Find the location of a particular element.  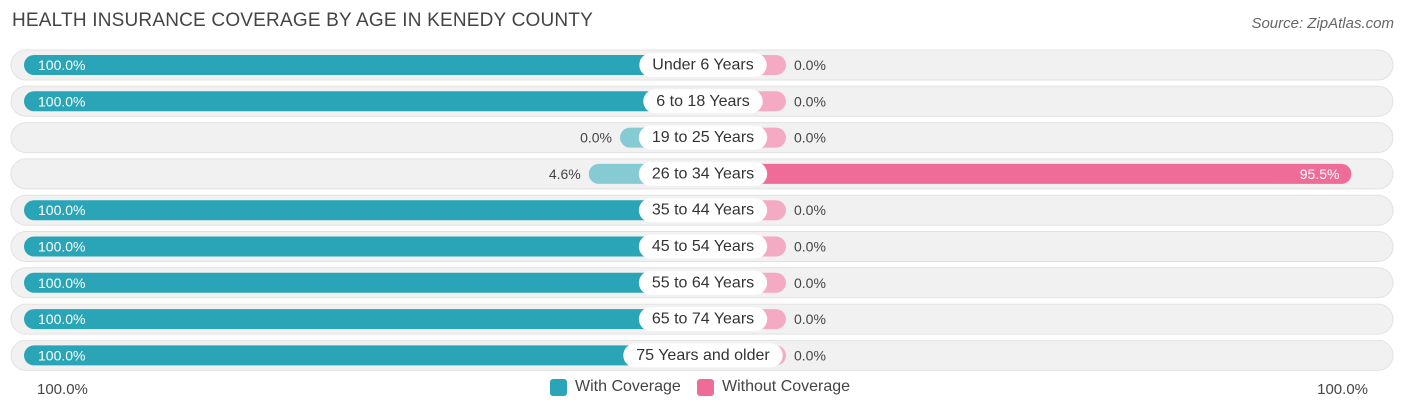

category-label: 19 to 25 Years is located at coordinates (703, 137).